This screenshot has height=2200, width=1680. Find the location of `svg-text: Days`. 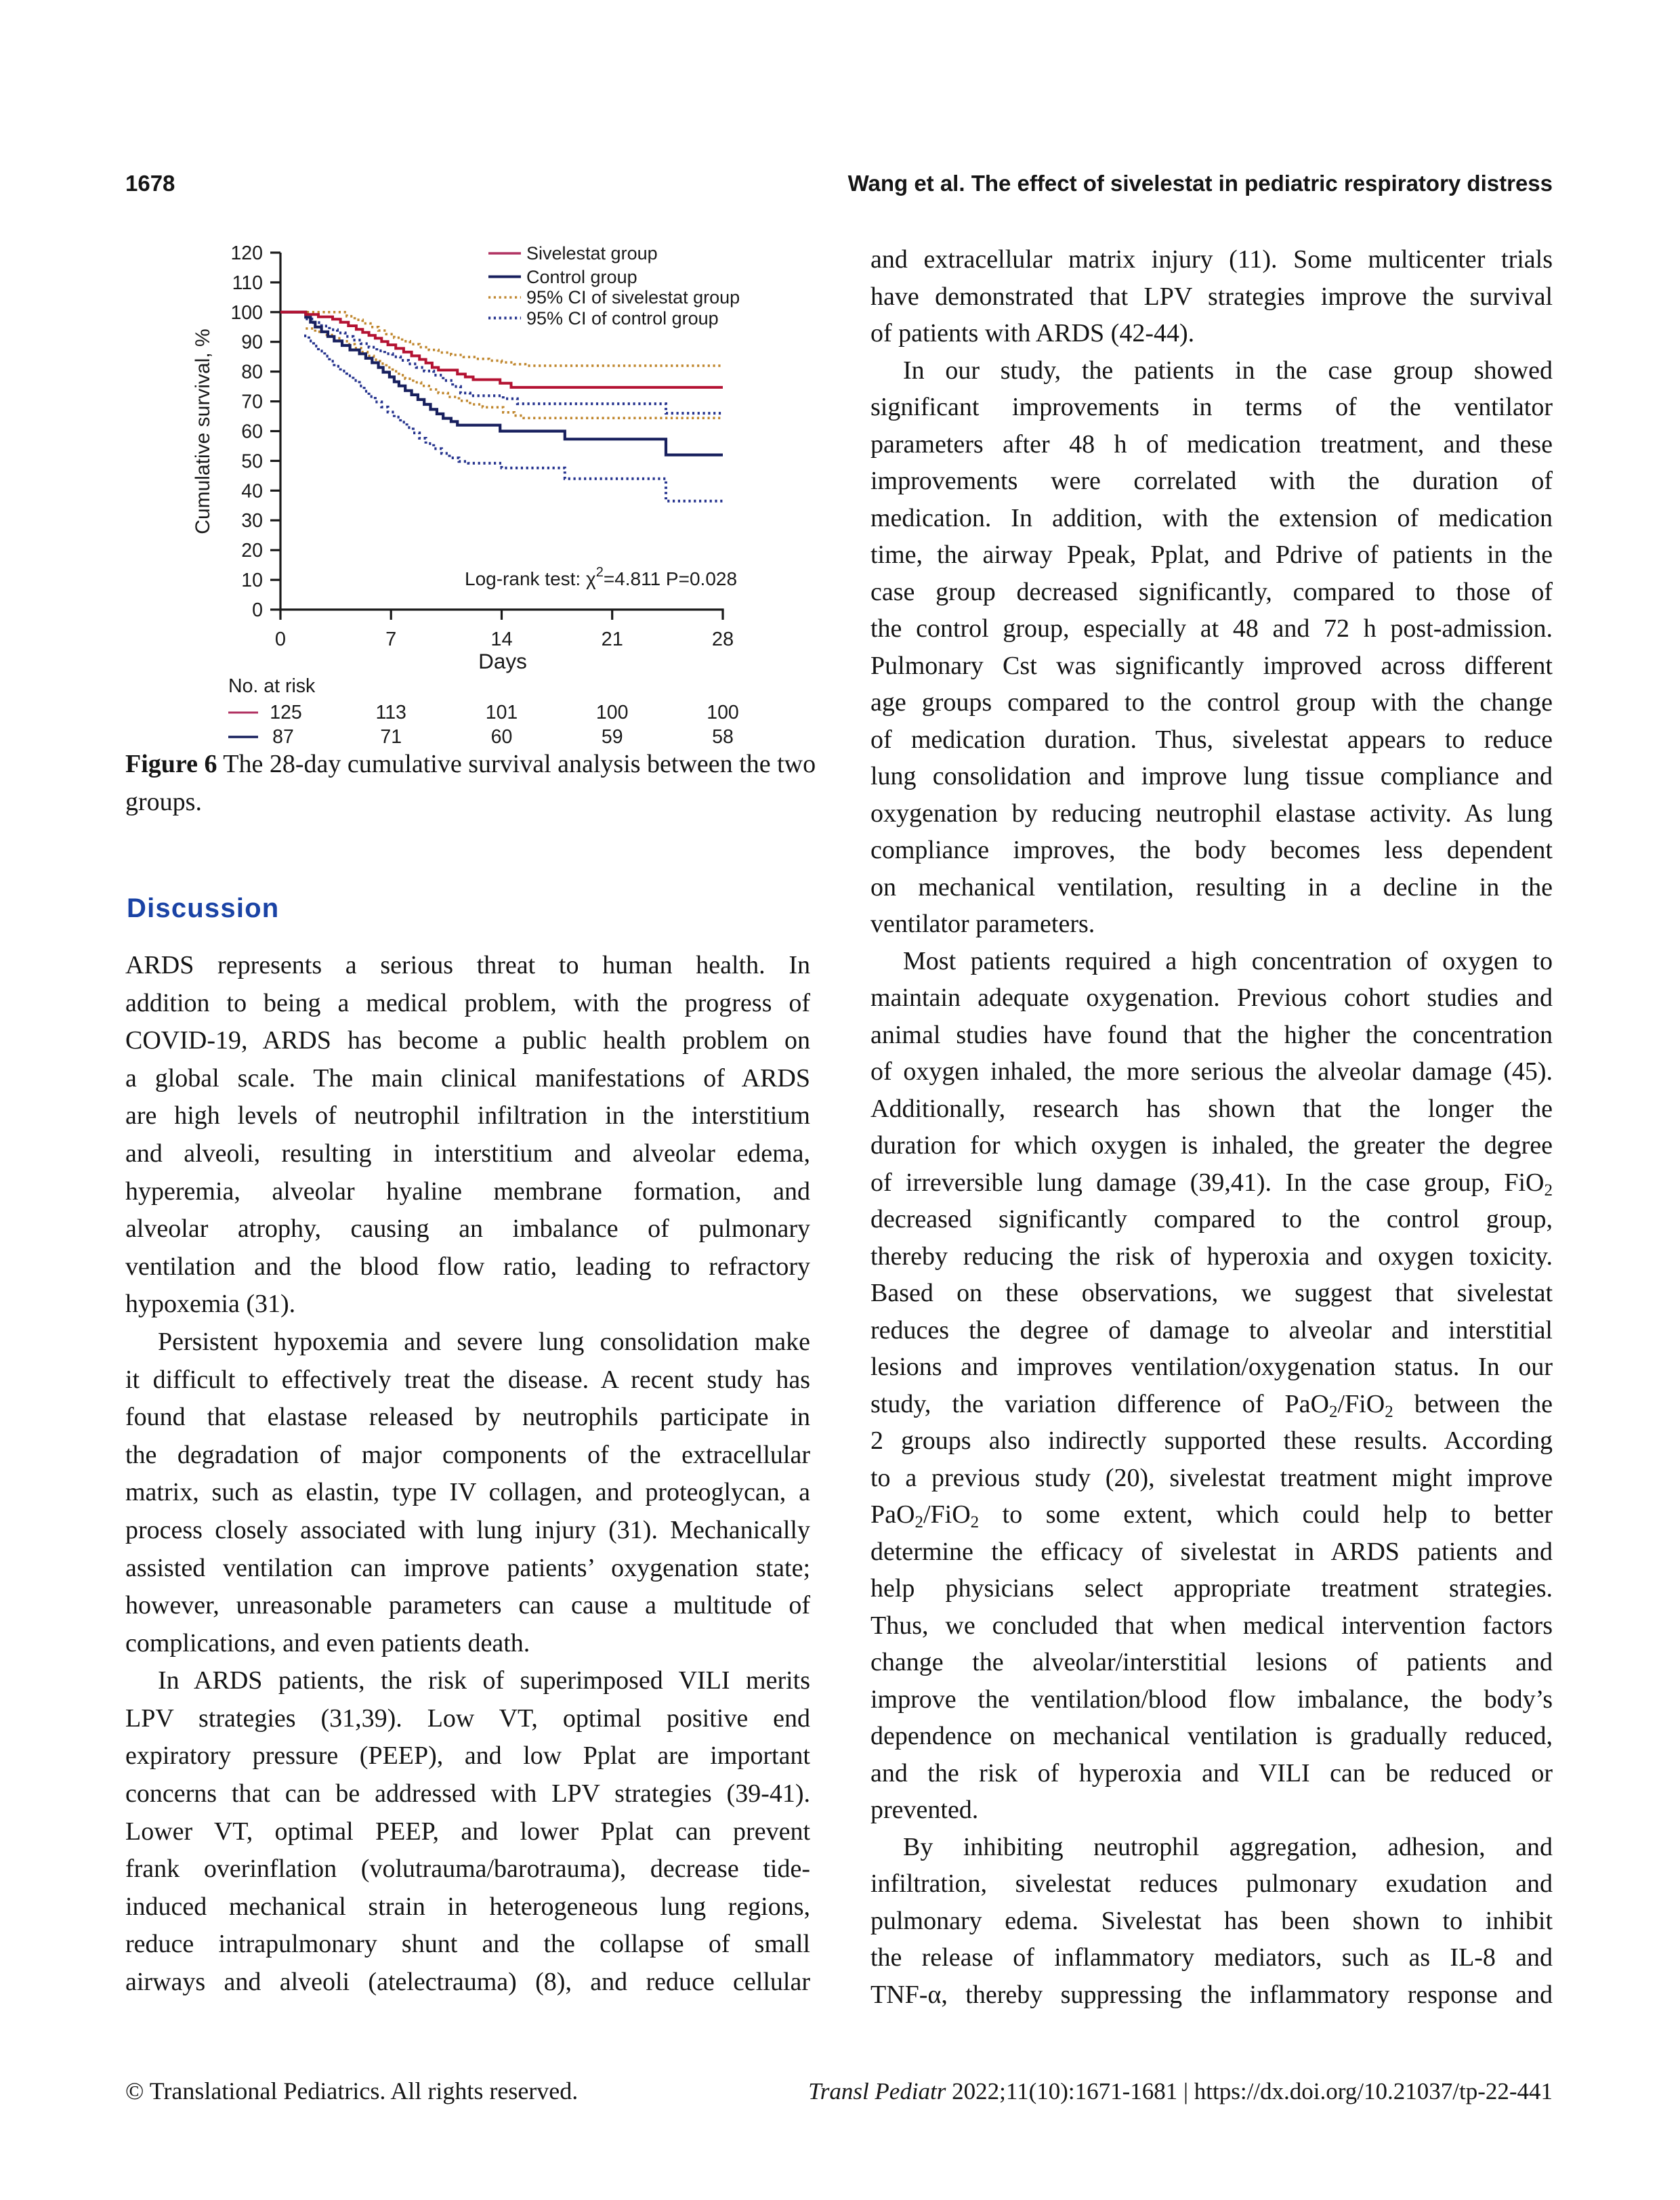

svg-text: Days is located at coordinates (502, 661).